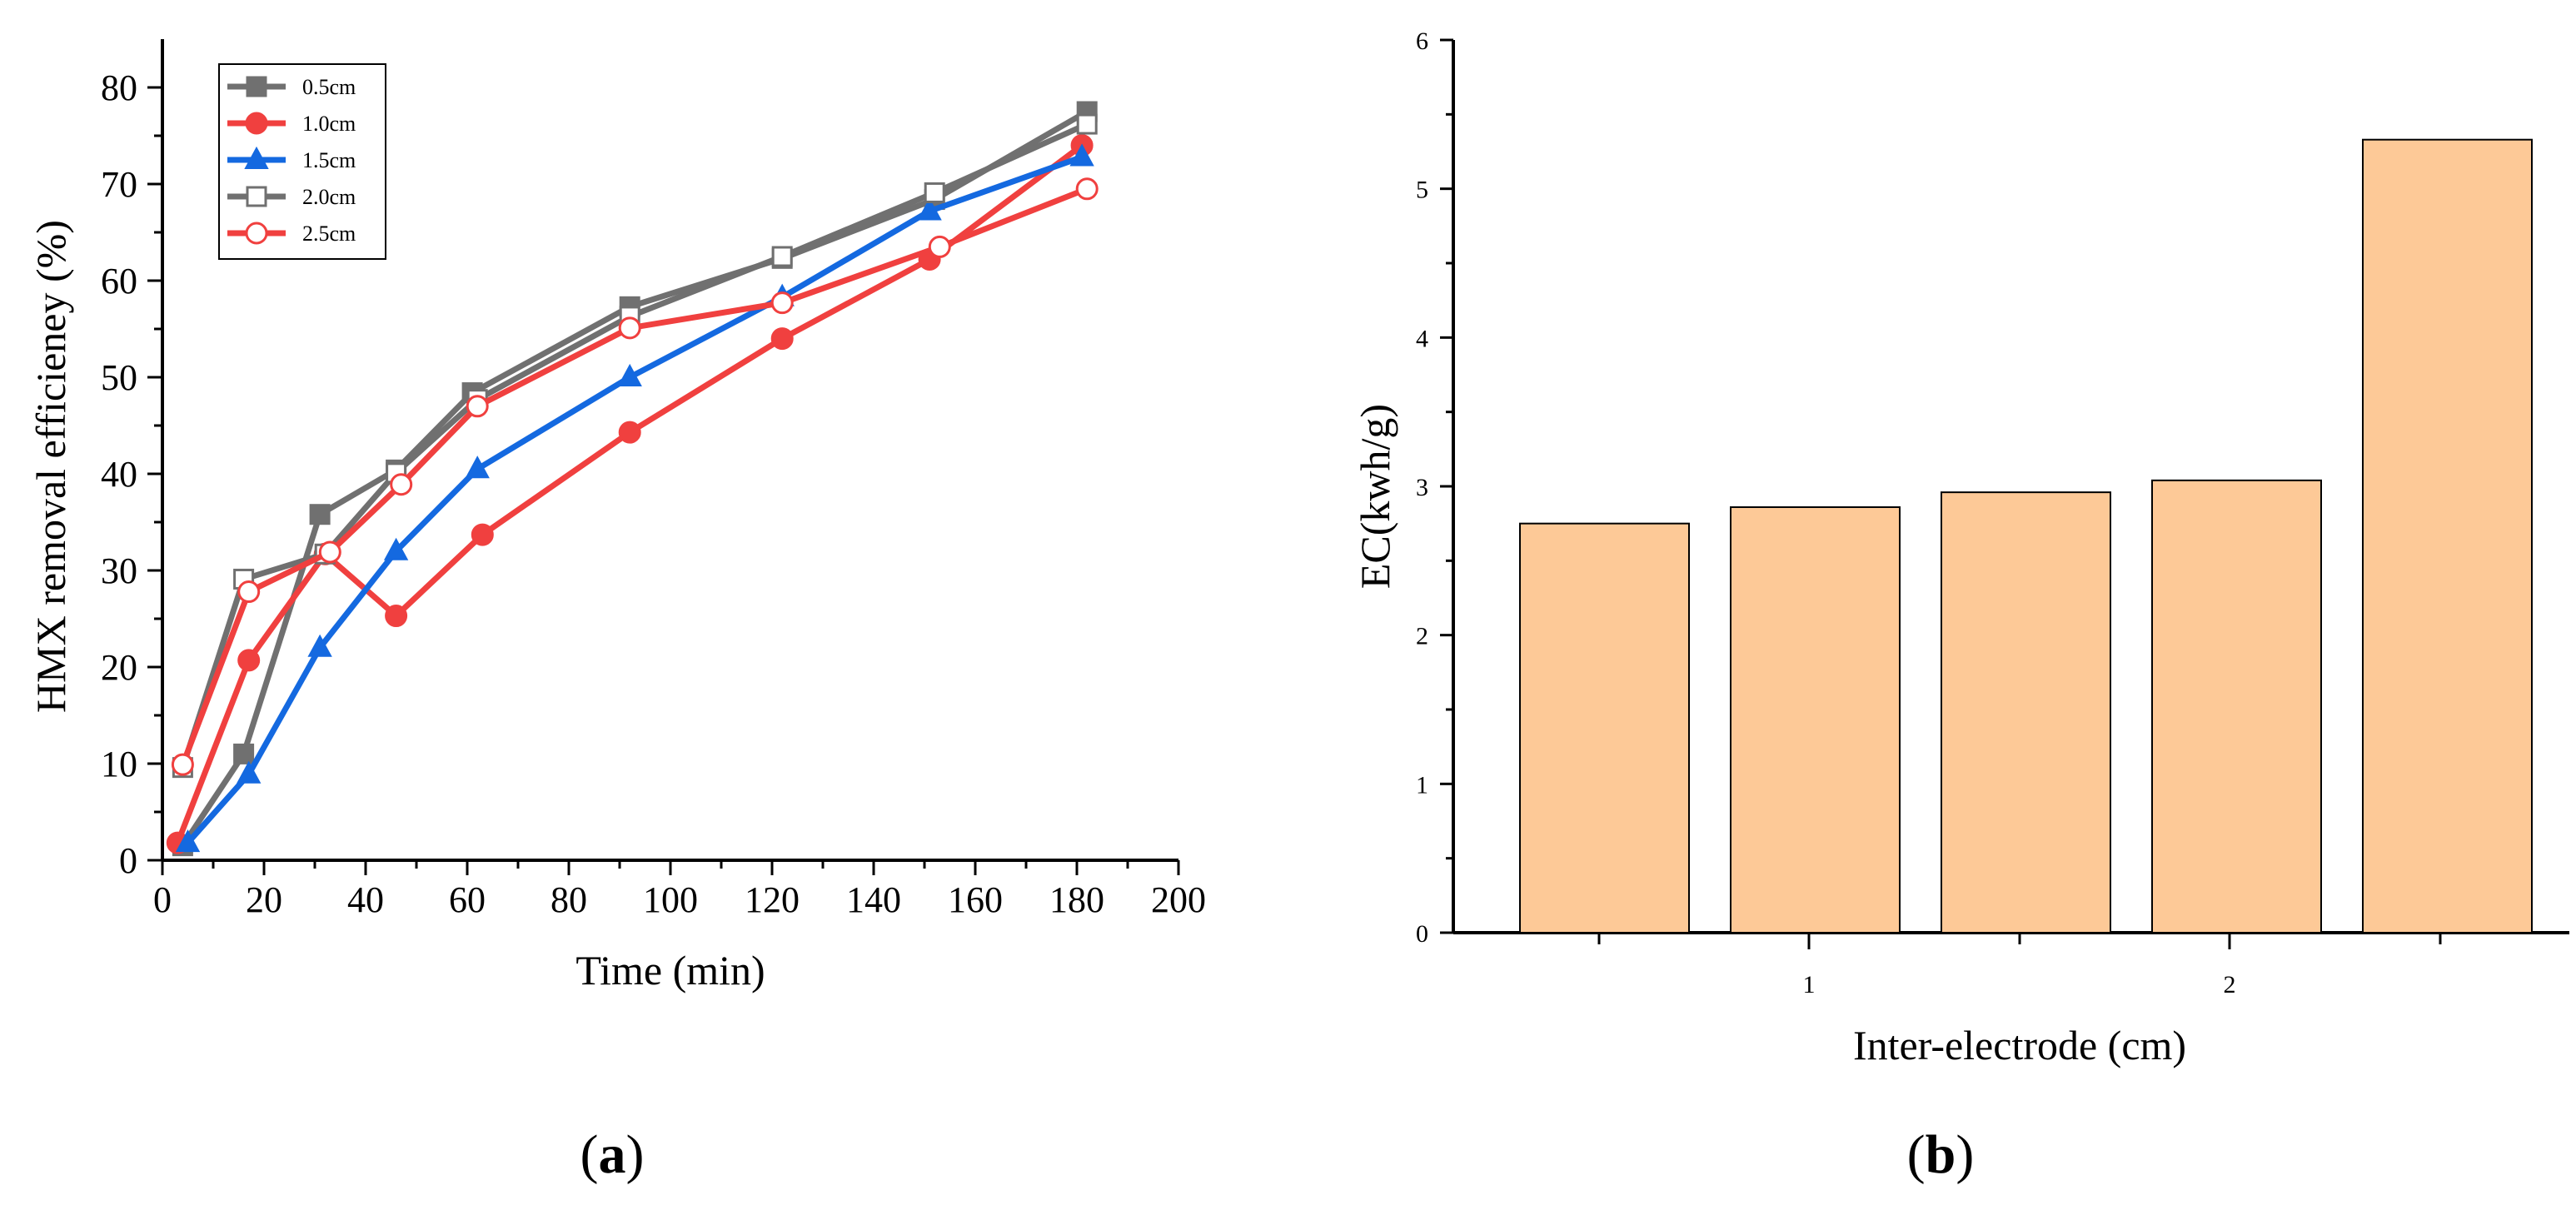 Image resolution: width=2576 pixels, height=1205 pixels. I want to click on y-tick-label: 30, so click(119, 570).